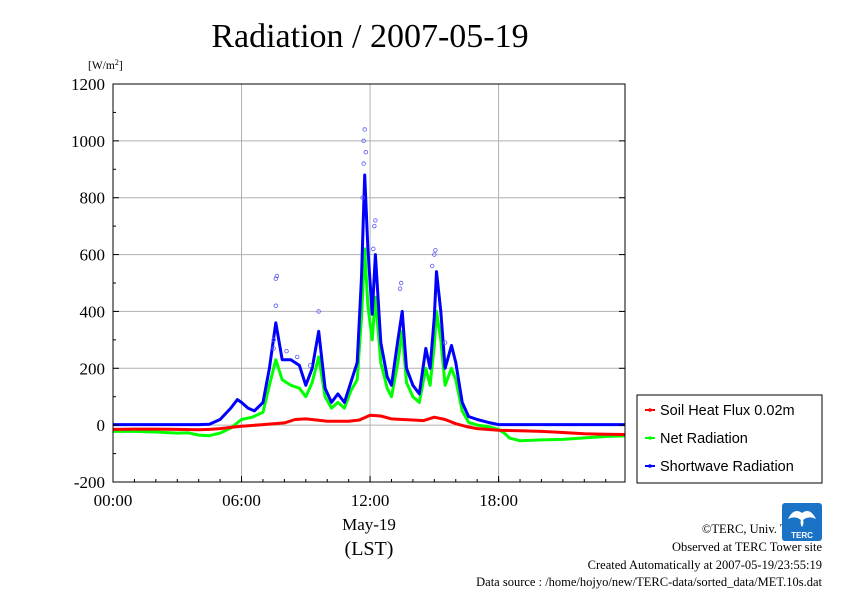  What do you see at coordinates (369, 549) in the screenshot?
I see `x-axis-timezone-label: (LST)` at bounding box center [369, 549].